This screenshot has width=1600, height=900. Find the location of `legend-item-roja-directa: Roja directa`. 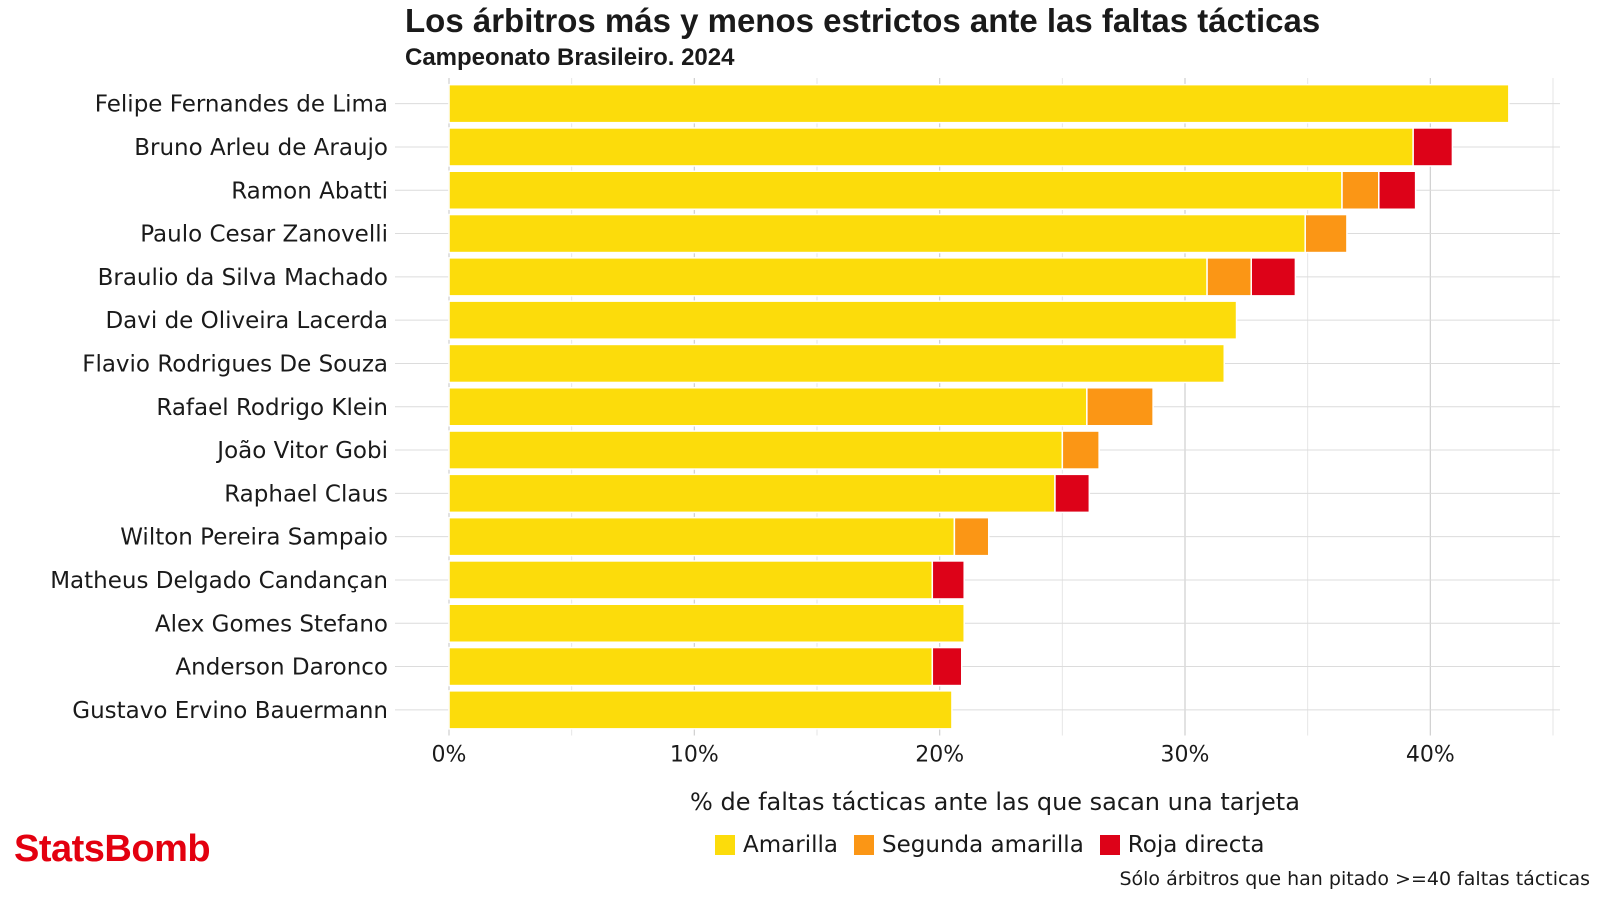

legend-item-roja-directa: Roja directa is located at coordinates (1182, 845).